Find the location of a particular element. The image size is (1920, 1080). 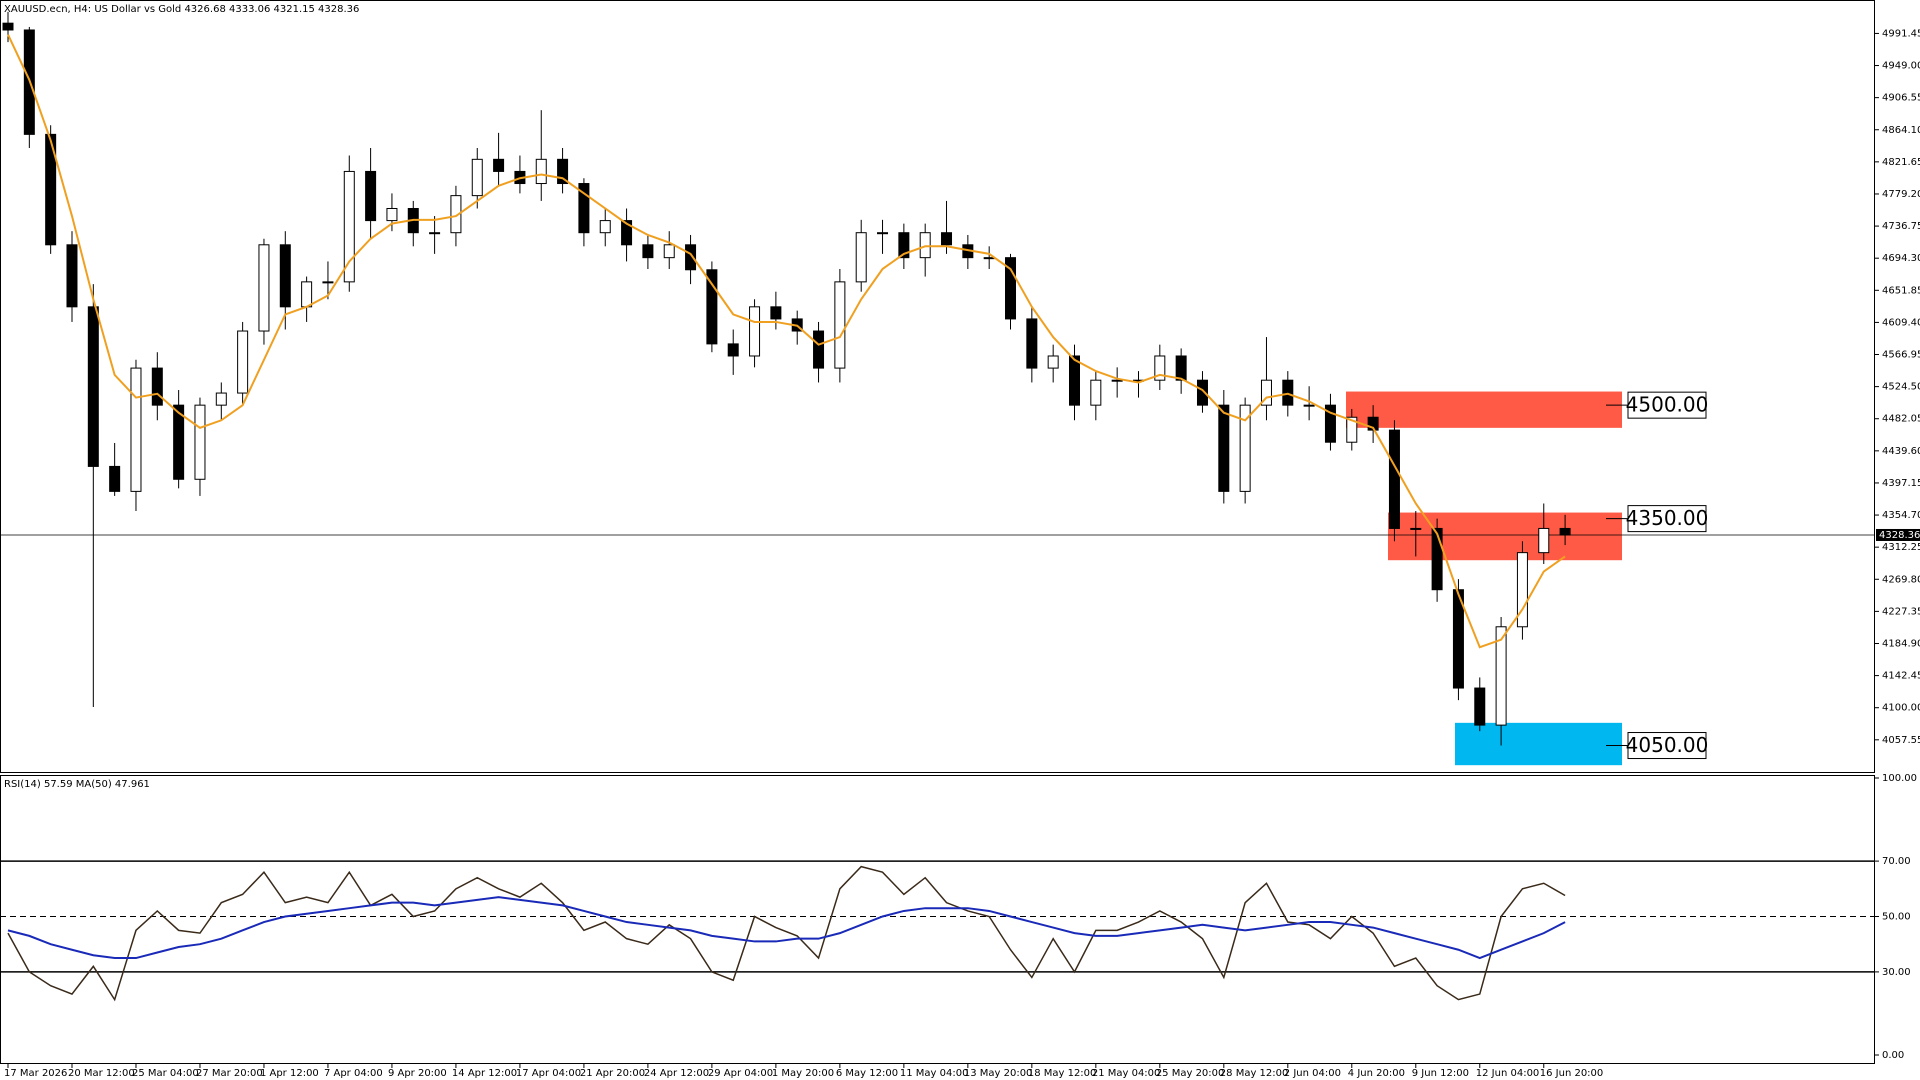

y-tick-label: 4694.30 is located at coordinates (1901, 258).